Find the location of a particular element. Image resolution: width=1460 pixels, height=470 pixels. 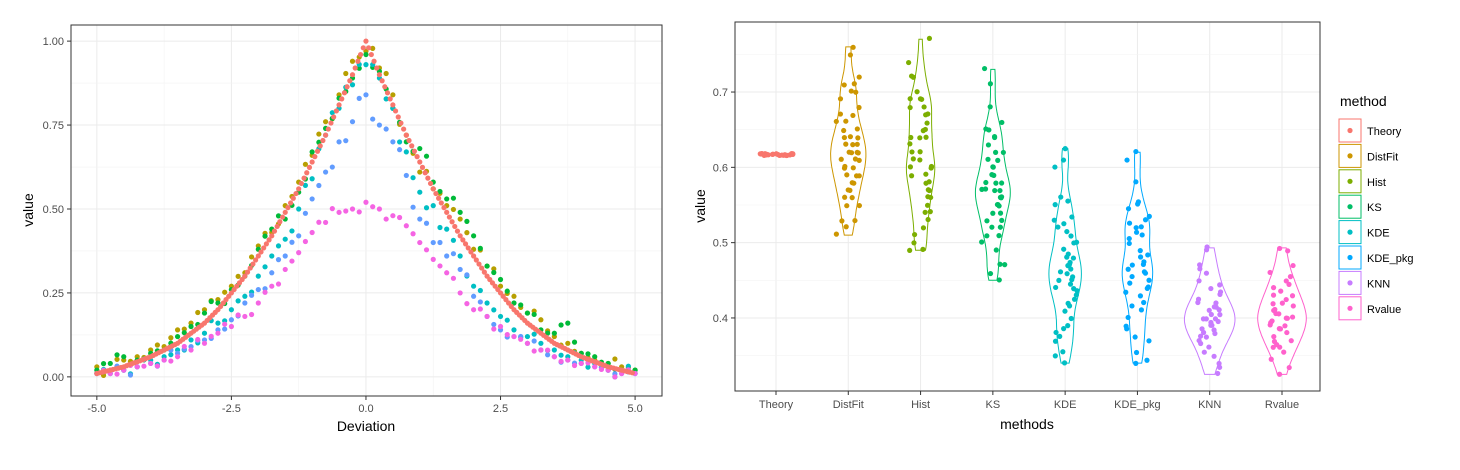

x-tick-label: -2.5 is located at coordinates (231, 409).